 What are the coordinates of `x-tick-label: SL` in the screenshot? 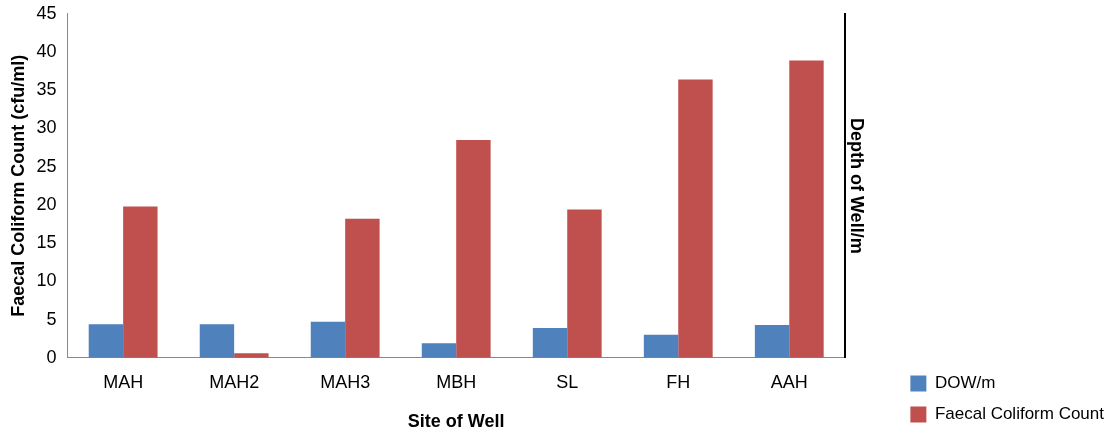 It's located at (567, 381).